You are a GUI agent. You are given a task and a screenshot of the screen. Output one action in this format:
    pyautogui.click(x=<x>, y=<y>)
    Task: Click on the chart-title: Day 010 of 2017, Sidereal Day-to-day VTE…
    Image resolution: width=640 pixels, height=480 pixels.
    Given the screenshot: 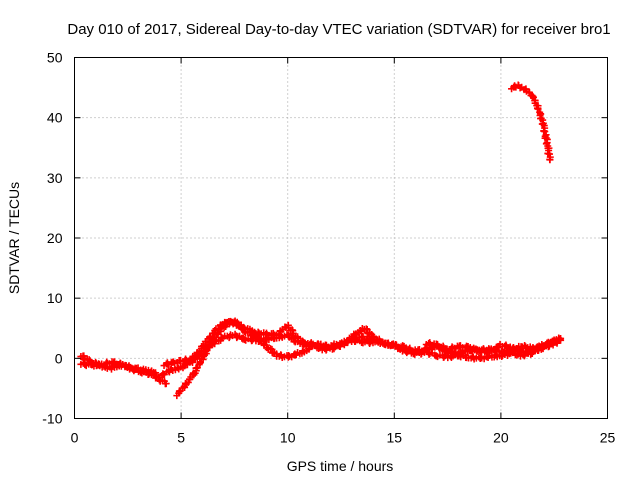 What is the action you would take?
    pyautogui.click(x=338, y=29)
    